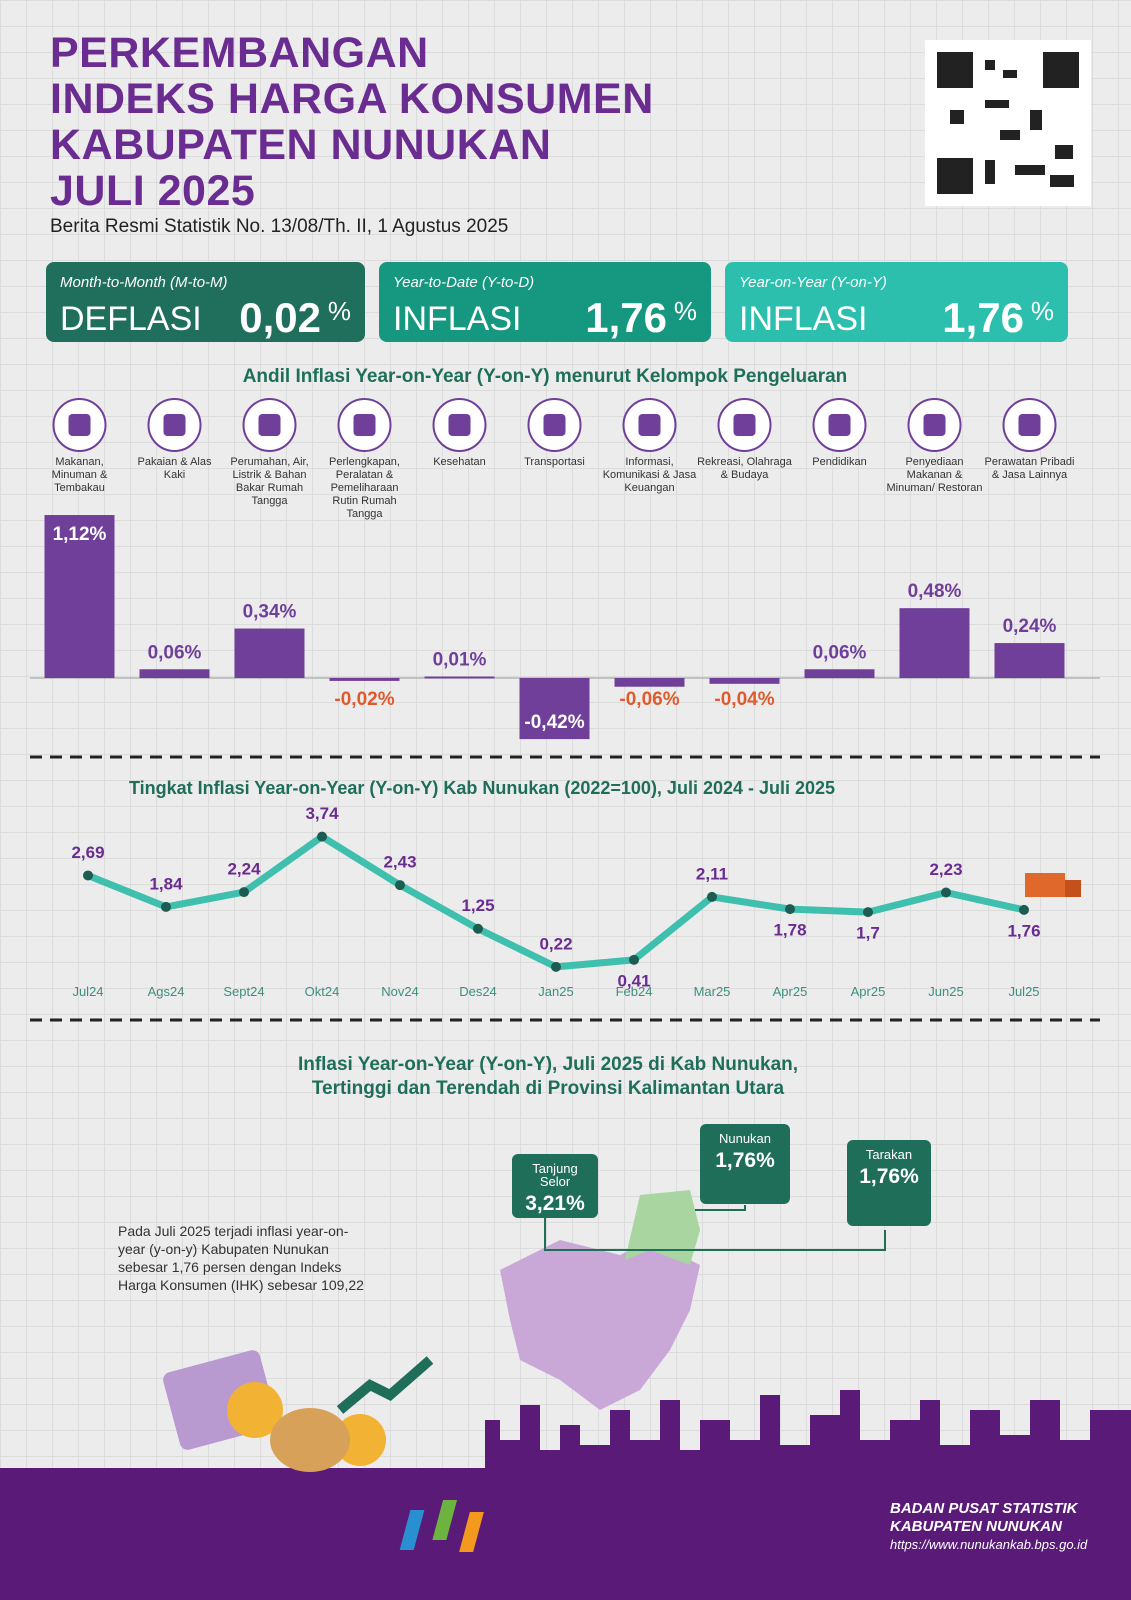  Describe the element at coordinates (744, 699) in the screenshot. I see `value-label: -0,04%` at that location.